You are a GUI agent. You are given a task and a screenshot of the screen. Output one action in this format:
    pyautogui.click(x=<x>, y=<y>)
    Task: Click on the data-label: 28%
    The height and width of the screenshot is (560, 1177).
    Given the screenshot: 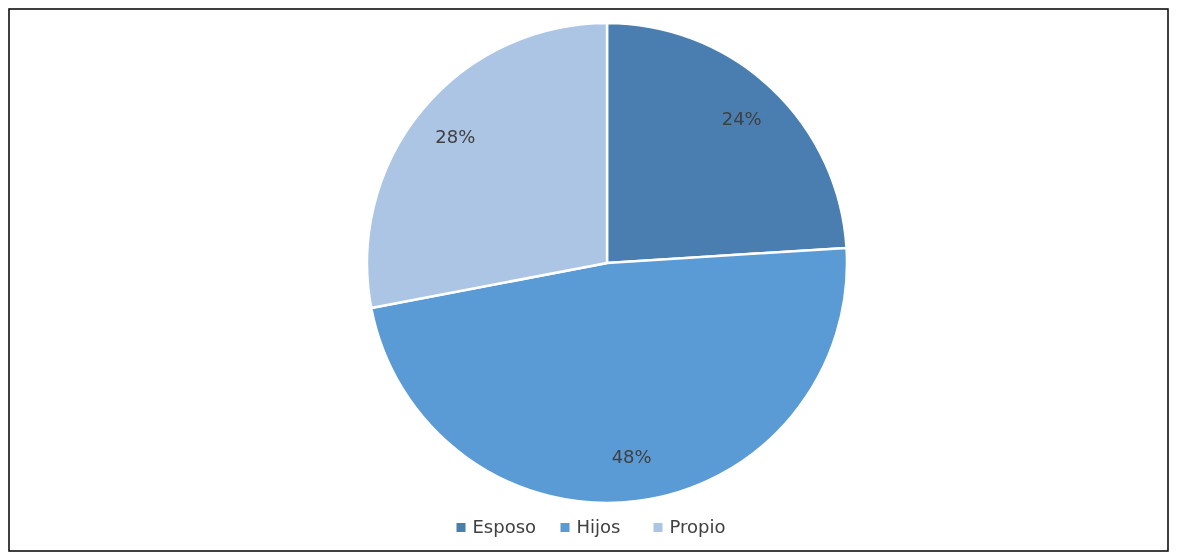 What is the action you would take?
    pyautogui.click(x=455, y=136)
    